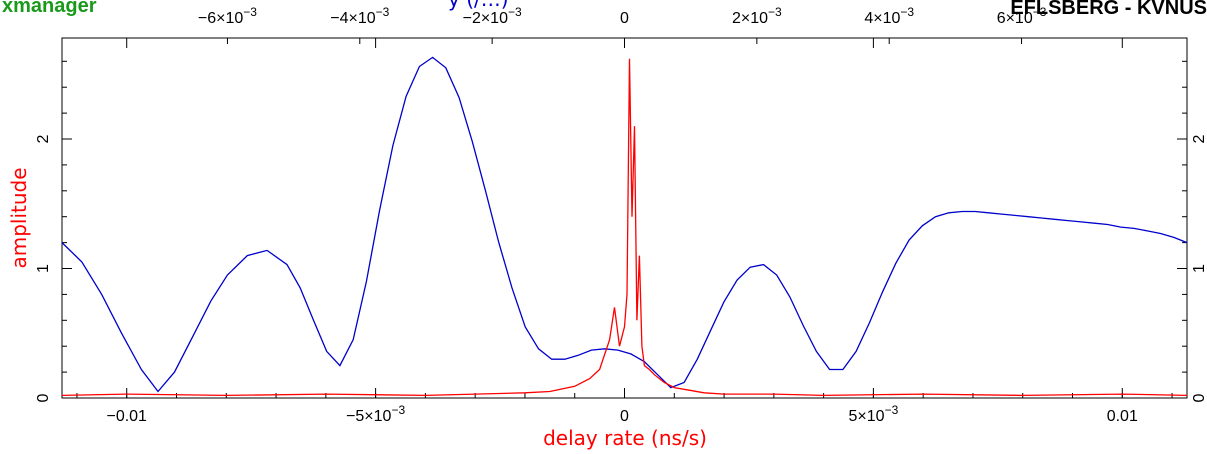 The width and height of the screenshot is (1207, 454). What do you see at coordinates (492, 16) in the screenshot?
I see `top-tick-label: −2×10⁻³` at bounding box center [492, 16].